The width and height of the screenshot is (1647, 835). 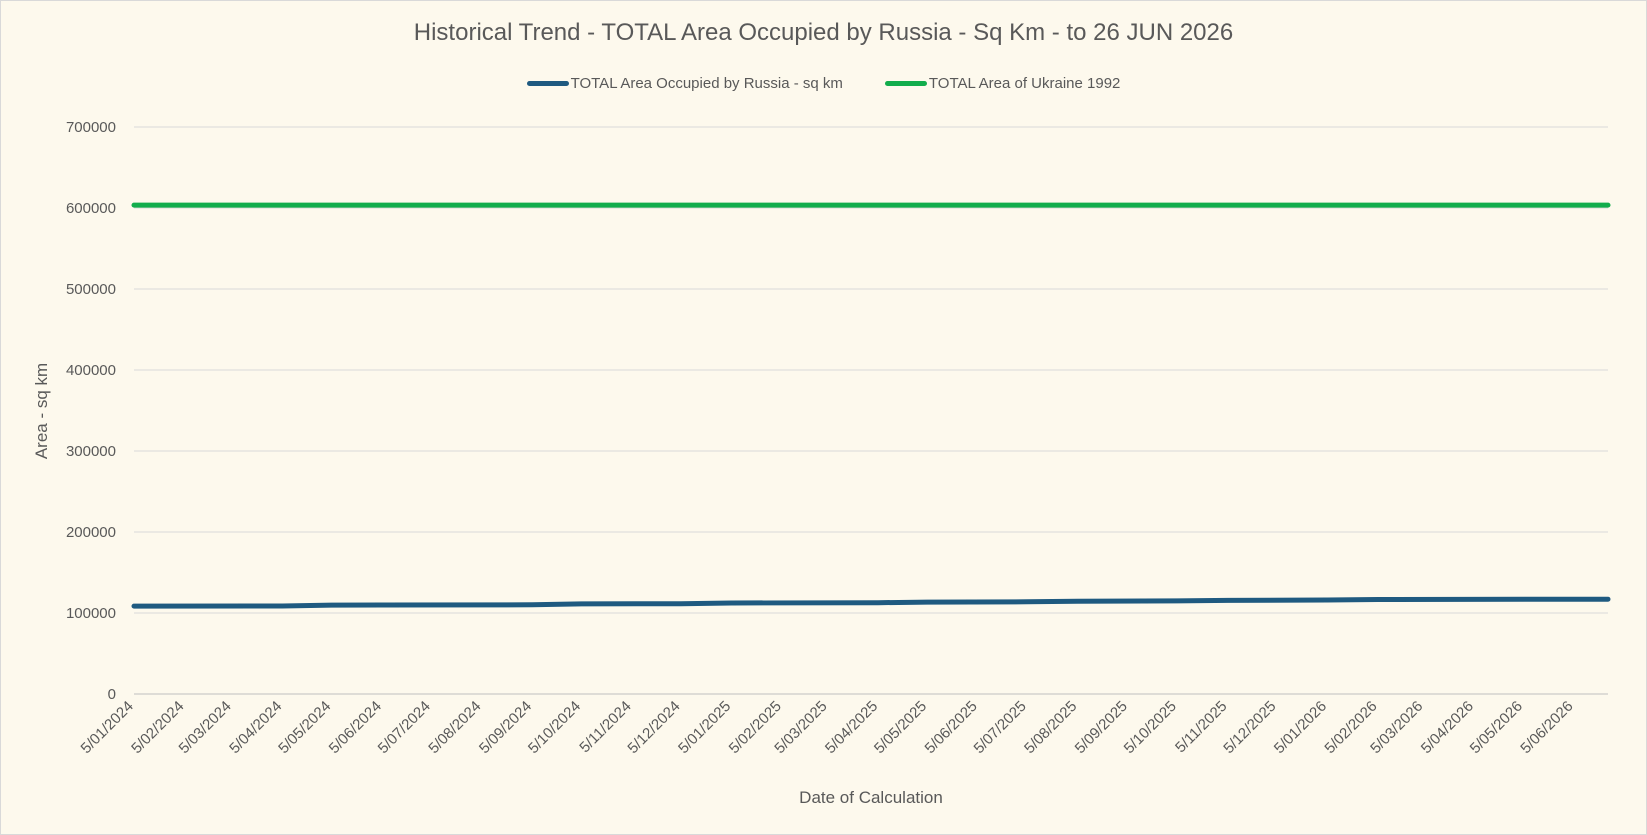 What do you see at coordinates (1000, 727) in the screenshot?
I see `x-tick-label: 5/07/2025` at bounding box center [1000, 727].